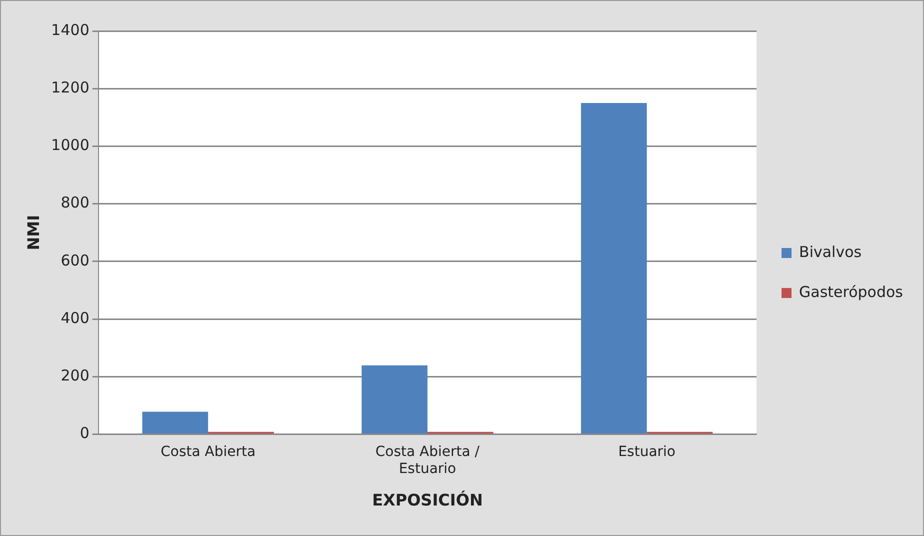 The width and height of the screenshot is (924, 536). I want to click on x-tick-label: Costa Abierta, so click(208, 452).